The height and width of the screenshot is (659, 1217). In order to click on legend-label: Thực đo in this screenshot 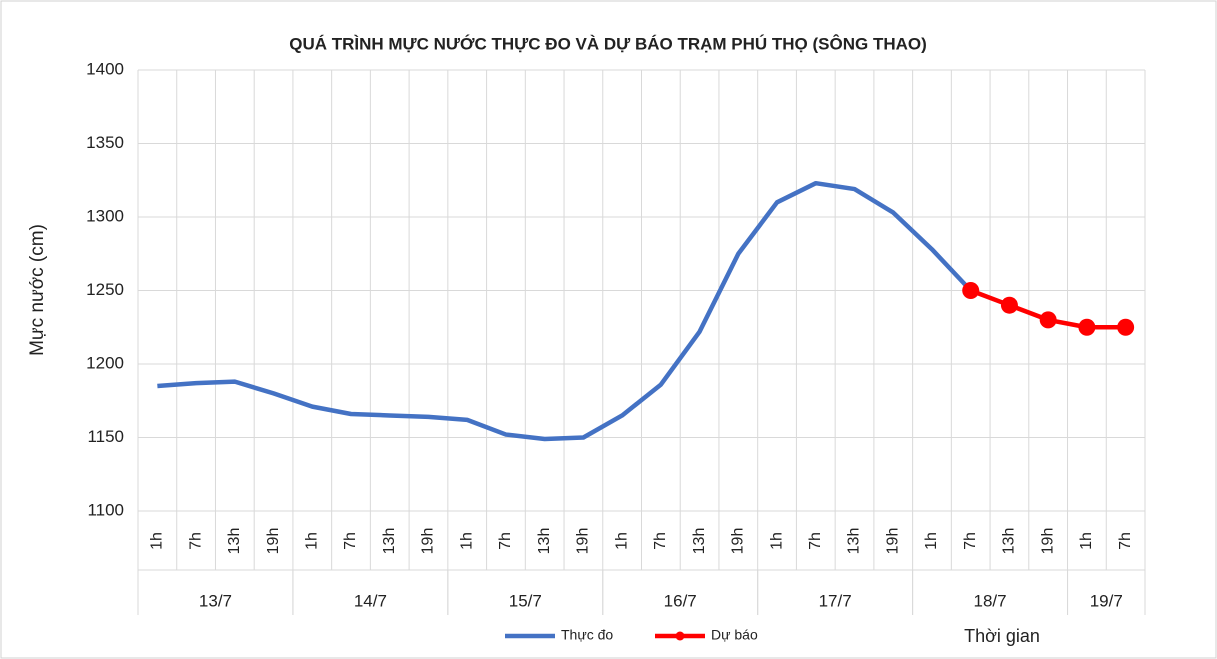, I will do `click(587, 635)`.